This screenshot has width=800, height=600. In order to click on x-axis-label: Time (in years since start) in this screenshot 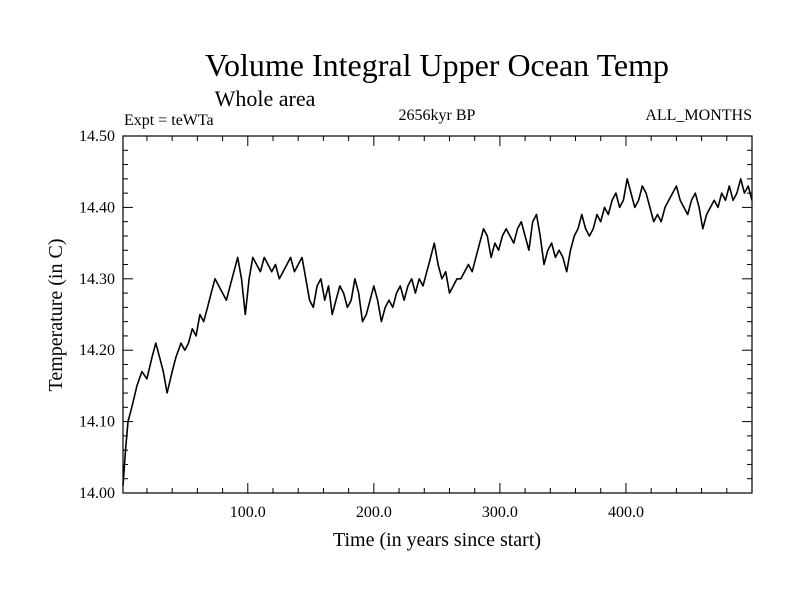, I will do `click(437, 540)`.